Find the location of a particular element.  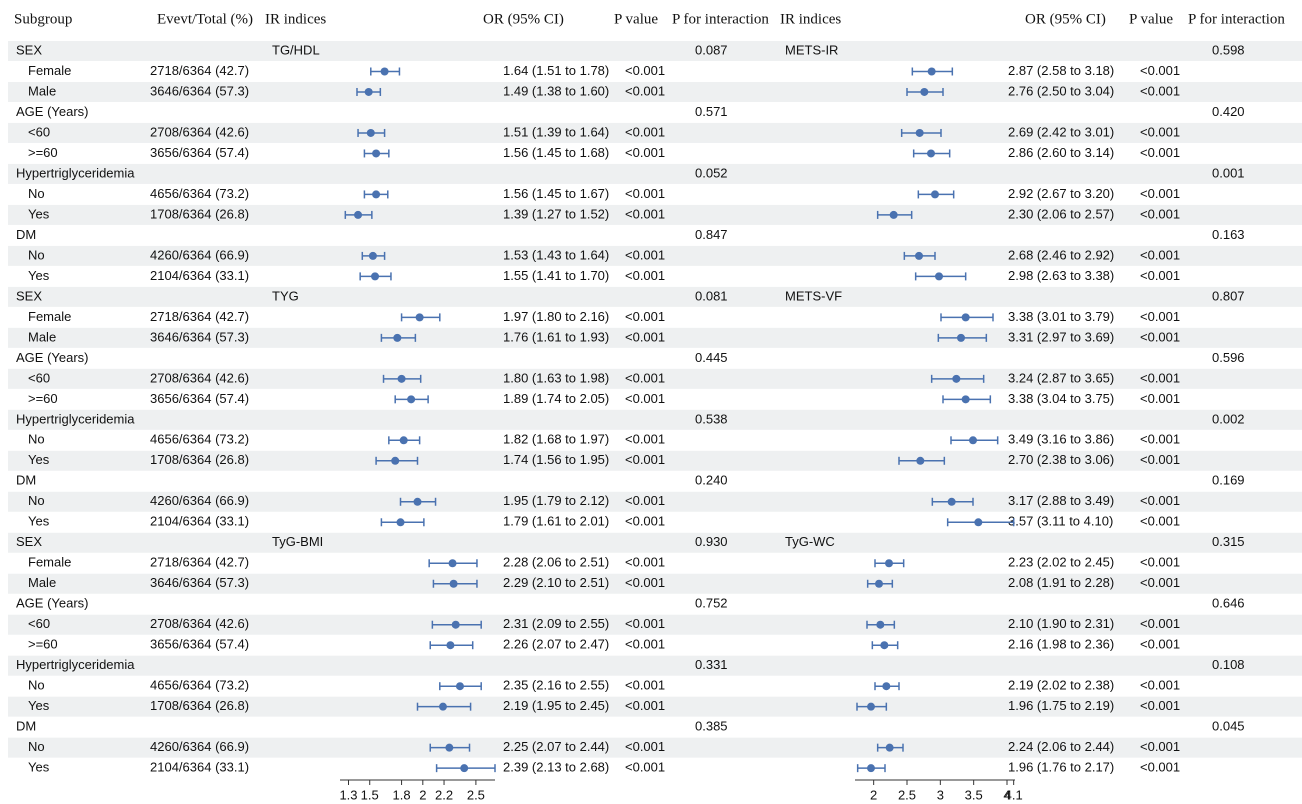

or-ci: 1.97 (1.80 to 2.16) is located at coordinates (556, 316).